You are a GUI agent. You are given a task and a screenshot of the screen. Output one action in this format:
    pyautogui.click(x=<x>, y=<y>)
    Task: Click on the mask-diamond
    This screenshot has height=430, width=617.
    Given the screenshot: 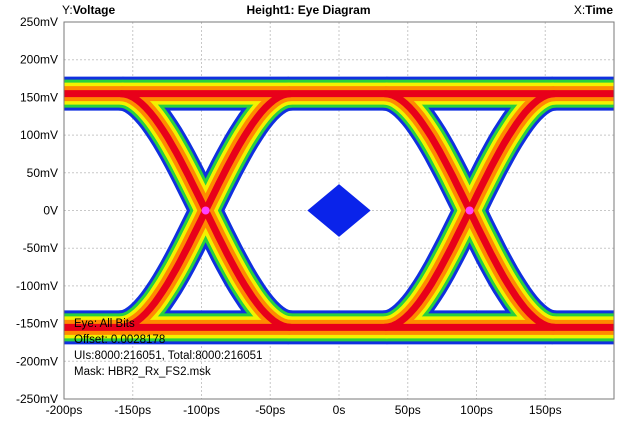 What is the action you would take?
    pyautogui.click(x=339, y=210)
    